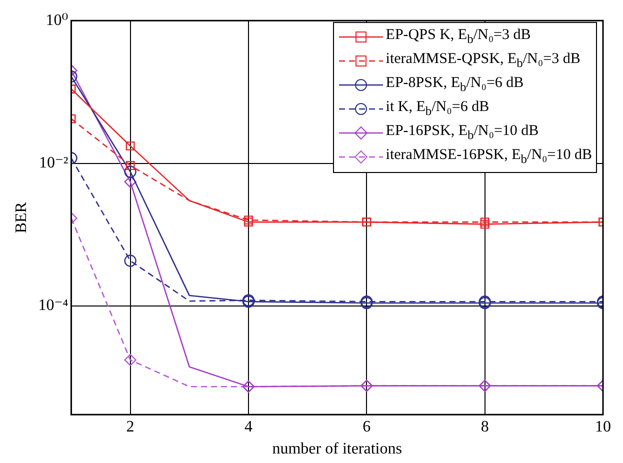 The height and width of the screenshot is (463, 623). I want to click on legend-label: EP-16PSK, E$_{b}$/N₀=10 dB, so click(462, 133).